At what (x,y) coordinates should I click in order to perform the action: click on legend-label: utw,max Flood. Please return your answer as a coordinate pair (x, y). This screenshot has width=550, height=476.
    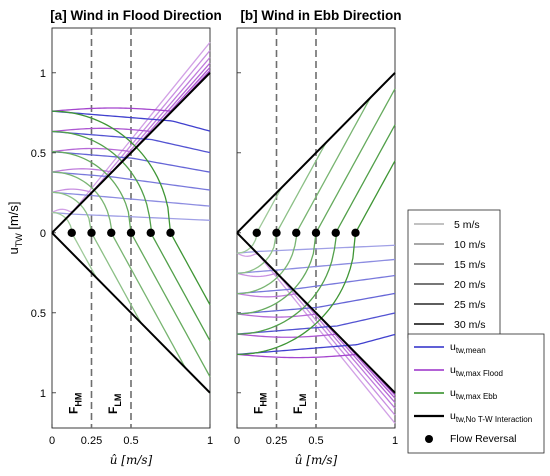
    Looking at the image, I should click on (476, 371).